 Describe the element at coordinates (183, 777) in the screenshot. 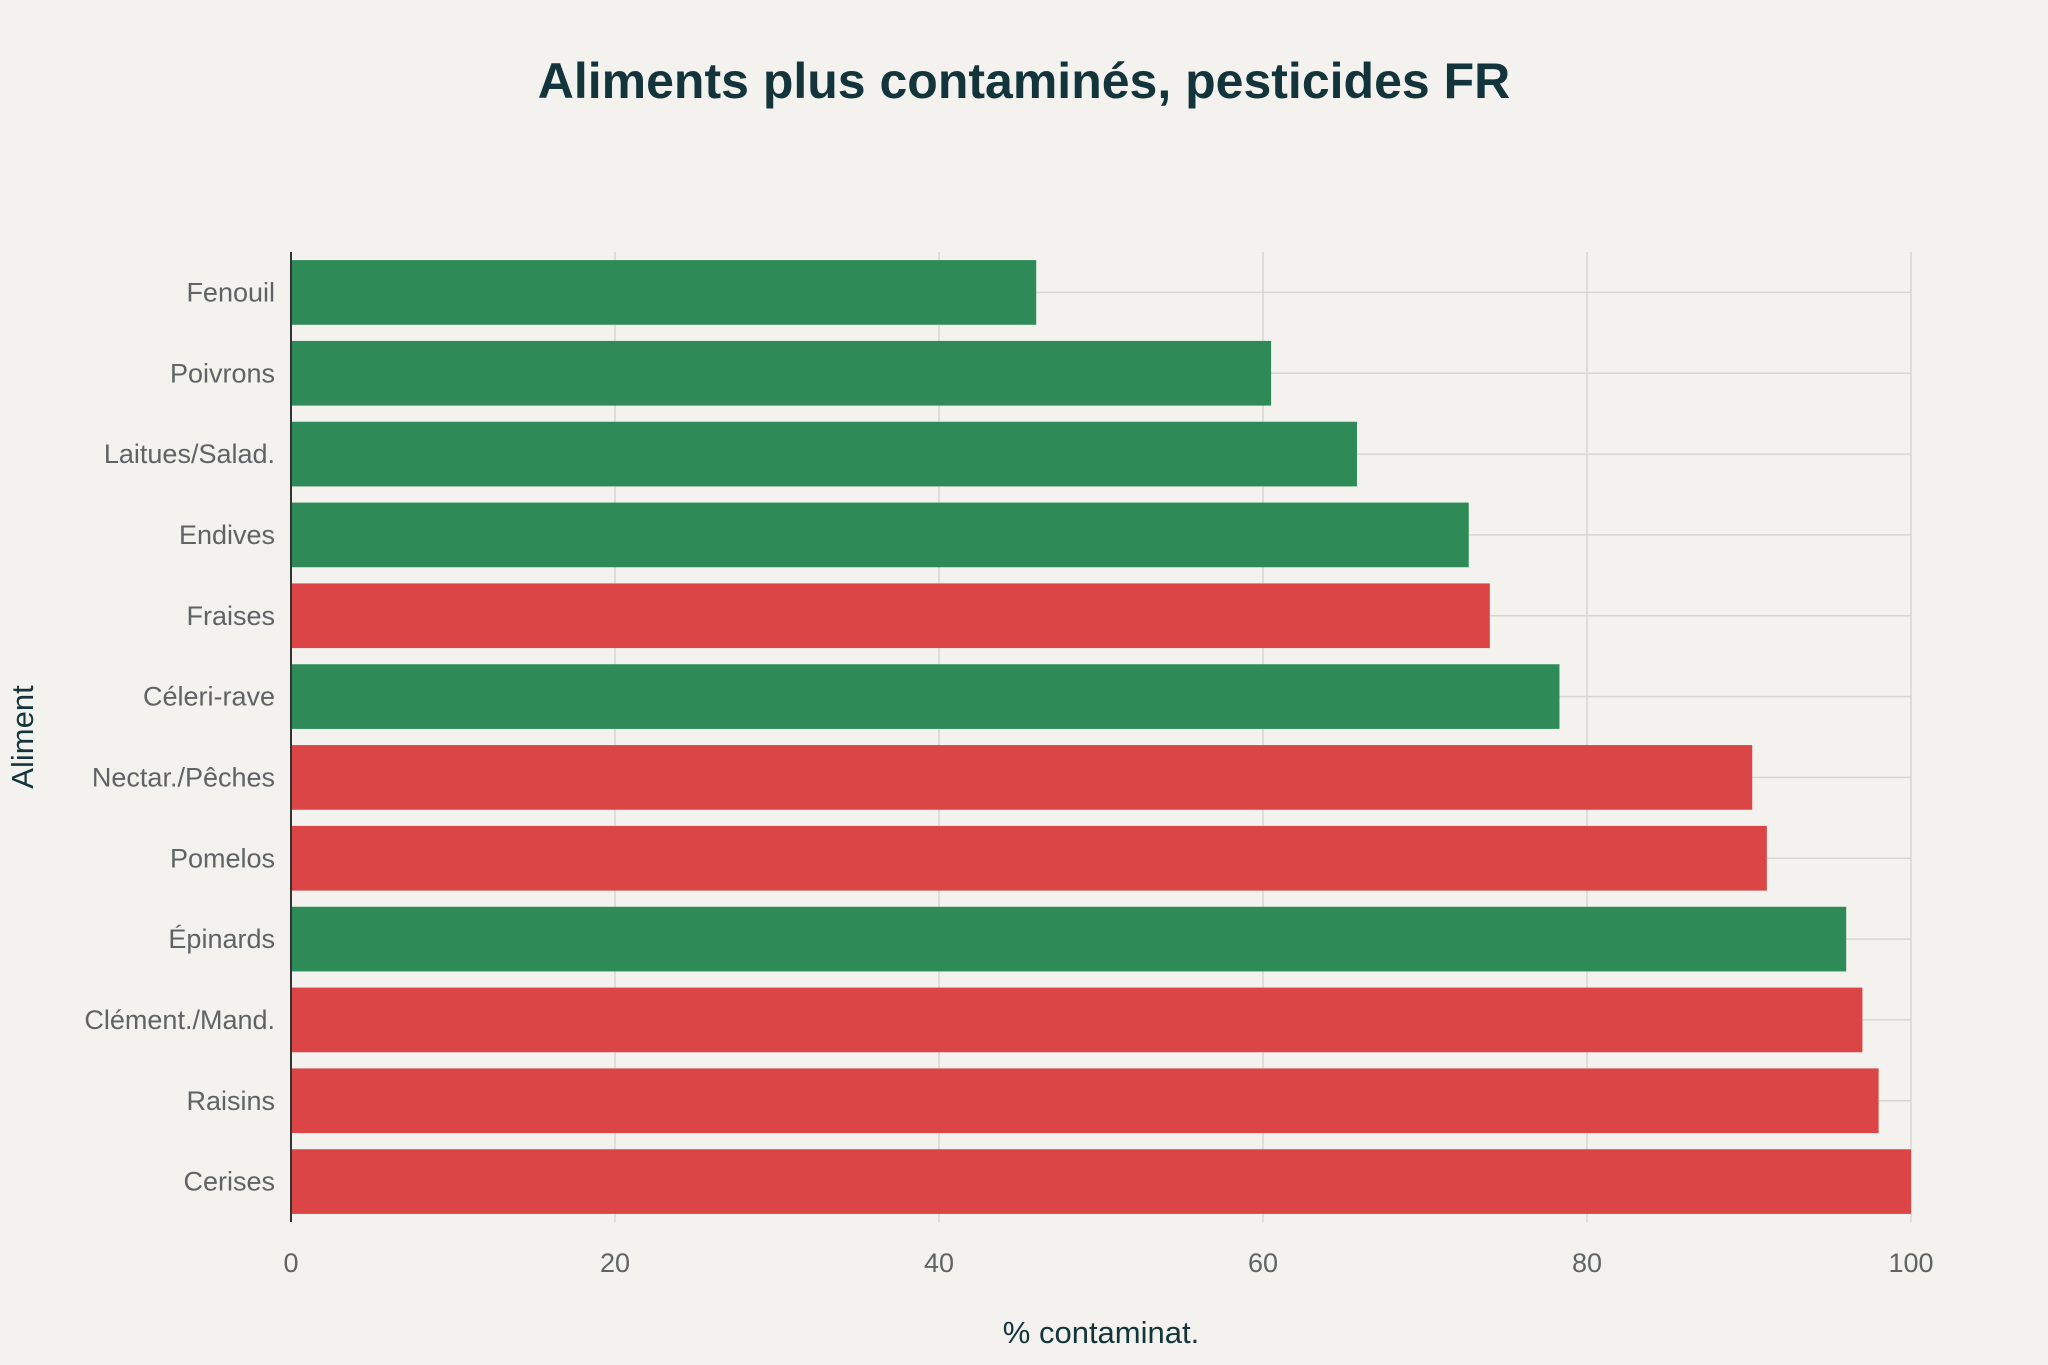

I see `y-tick-label: Nectar./Pêches` at that location.